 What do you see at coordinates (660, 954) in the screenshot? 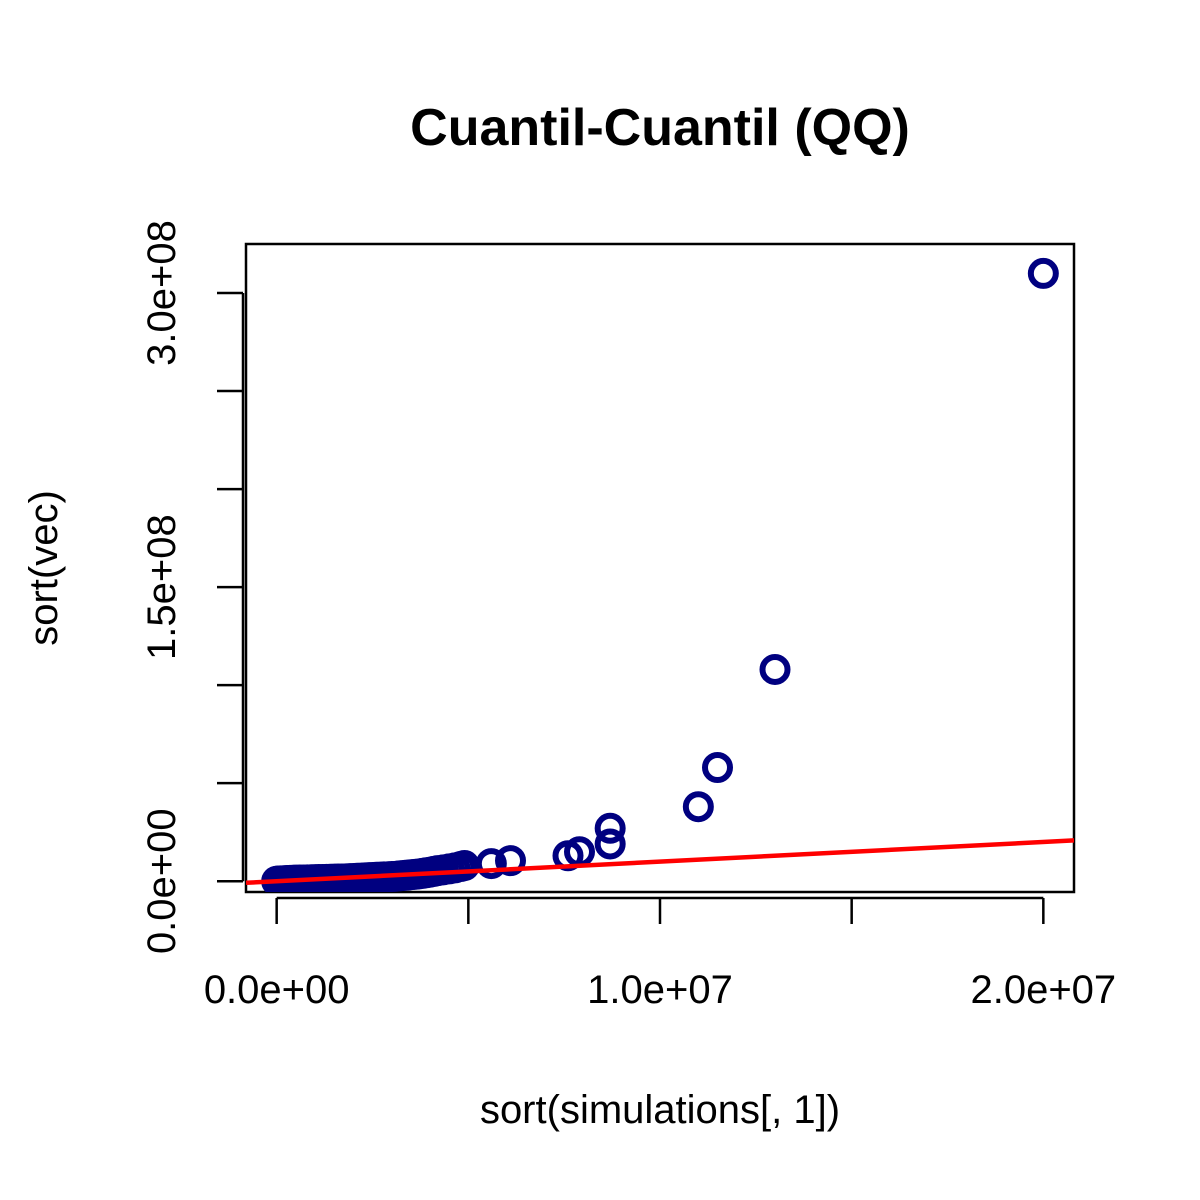
I see `x-axis: 0.0e+00 1.0e+07 2.0e+07` at bounding box center [660, 954].